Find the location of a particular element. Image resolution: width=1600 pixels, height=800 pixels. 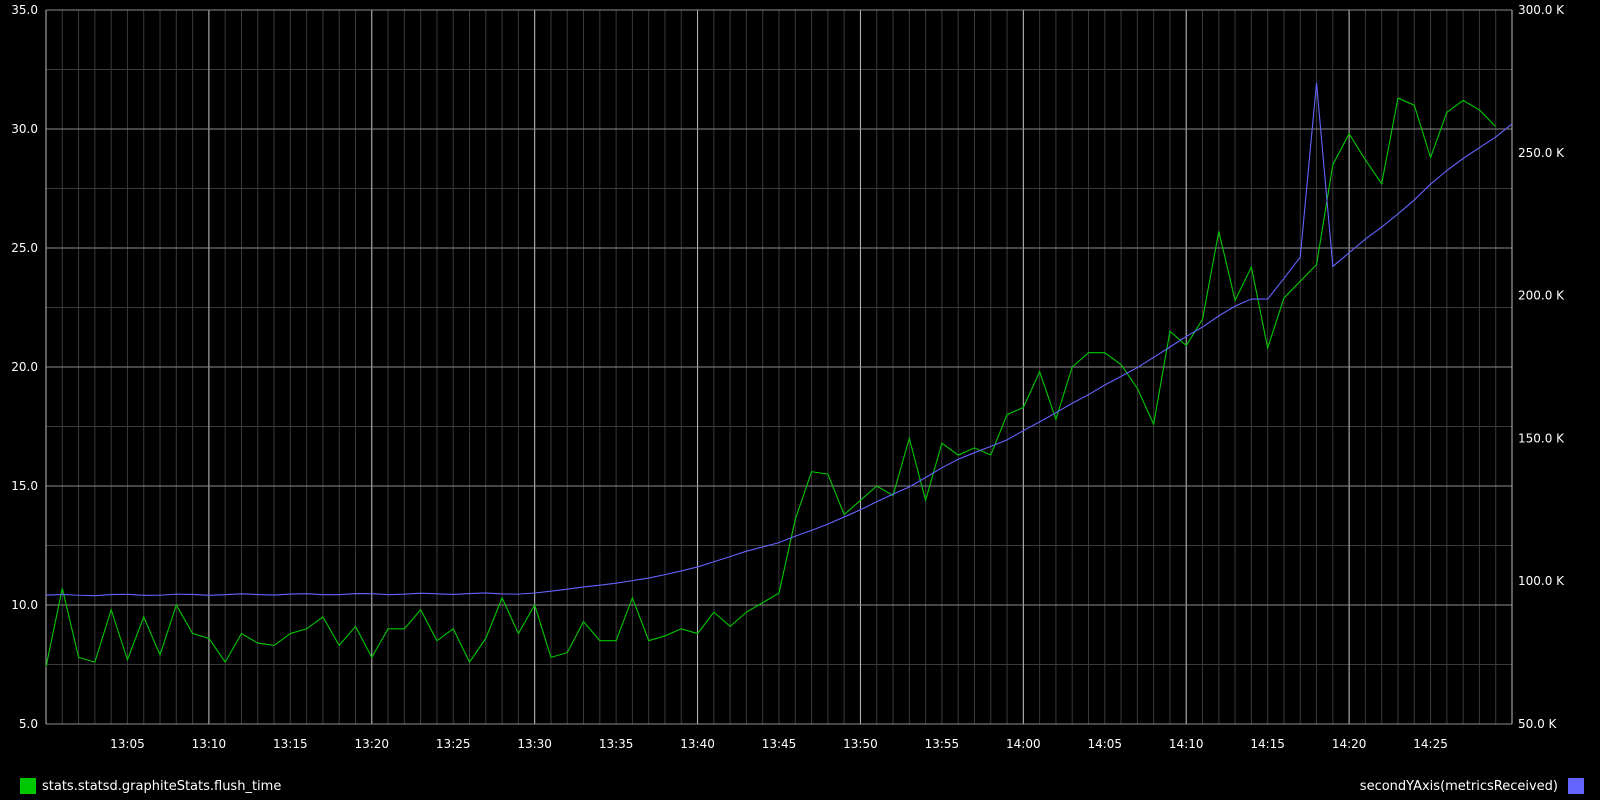

x-tick-label: 13:30 is located at coordinates (534, 744).